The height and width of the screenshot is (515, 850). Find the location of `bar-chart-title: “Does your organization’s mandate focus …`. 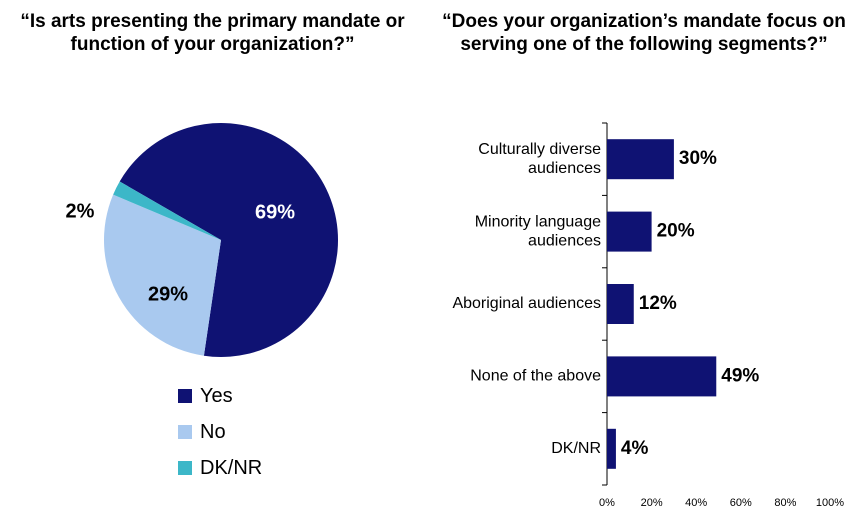

bar-chart-title: “Does your organization’s mandate focus … is located at coordinates (644, 33).